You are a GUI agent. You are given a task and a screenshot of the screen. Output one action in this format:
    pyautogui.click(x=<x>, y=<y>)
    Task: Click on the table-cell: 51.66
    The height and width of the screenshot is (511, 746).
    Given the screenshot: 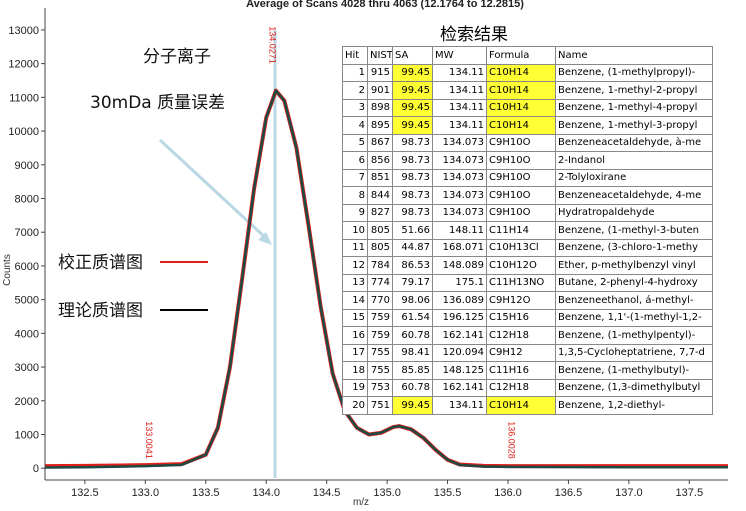 What is the action you would take?
    pyautogui.click(x=412, y=230)
    